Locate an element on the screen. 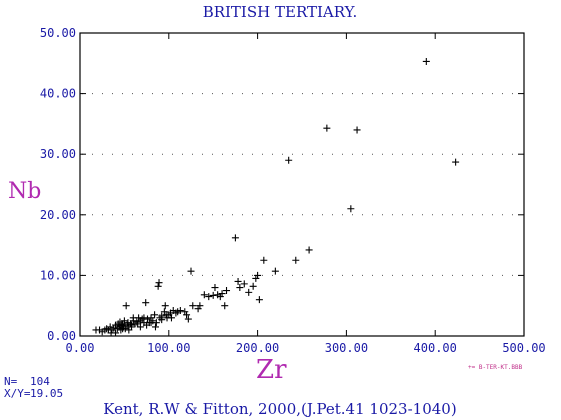 This screenshot has height=420, width=561. x-tick-label: 400.00 is located at coordinates (435, 348).